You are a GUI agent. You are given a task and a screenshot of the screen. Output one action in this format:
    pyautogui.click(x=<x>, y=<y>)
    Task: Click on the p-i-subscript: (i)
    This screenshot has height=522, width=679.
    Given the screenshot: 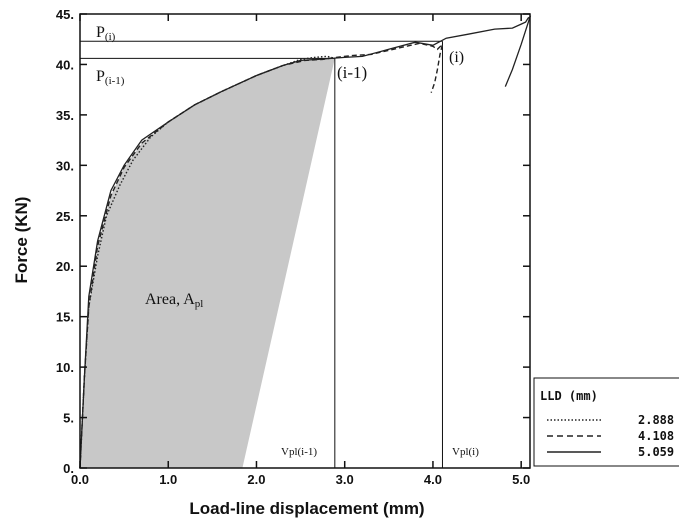 What is the action you would take?
    pyautogui.click(x=110, y=37)
    